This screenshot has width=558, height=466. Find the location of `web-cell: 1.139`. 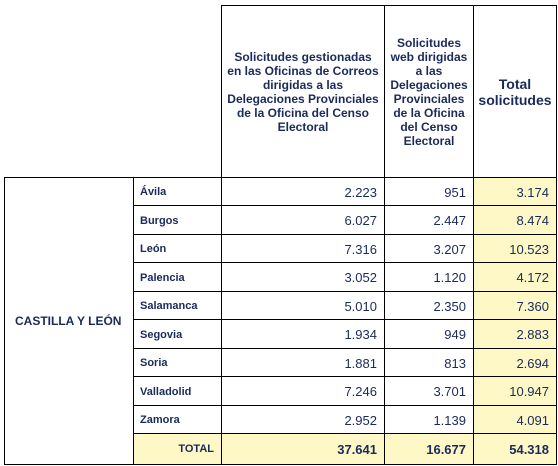

web-cell: 1.139 is located at coordinates (449, 420).